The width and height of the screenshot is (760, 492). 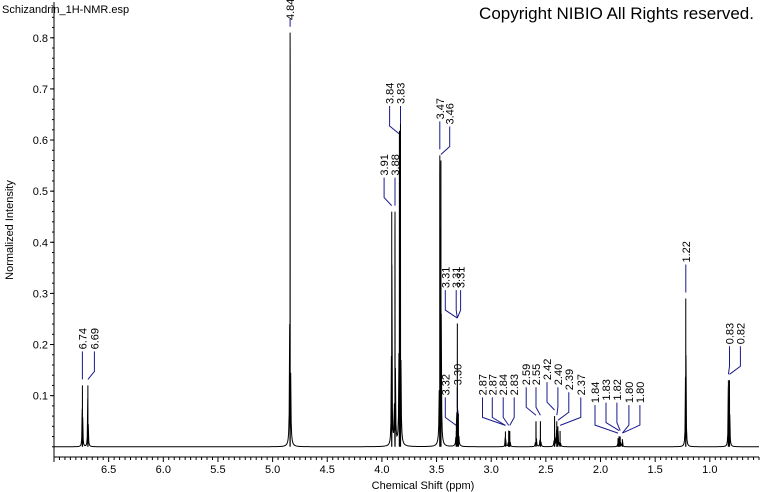 I want to click on peak-label: 0.82, so click(x=741, y=333).